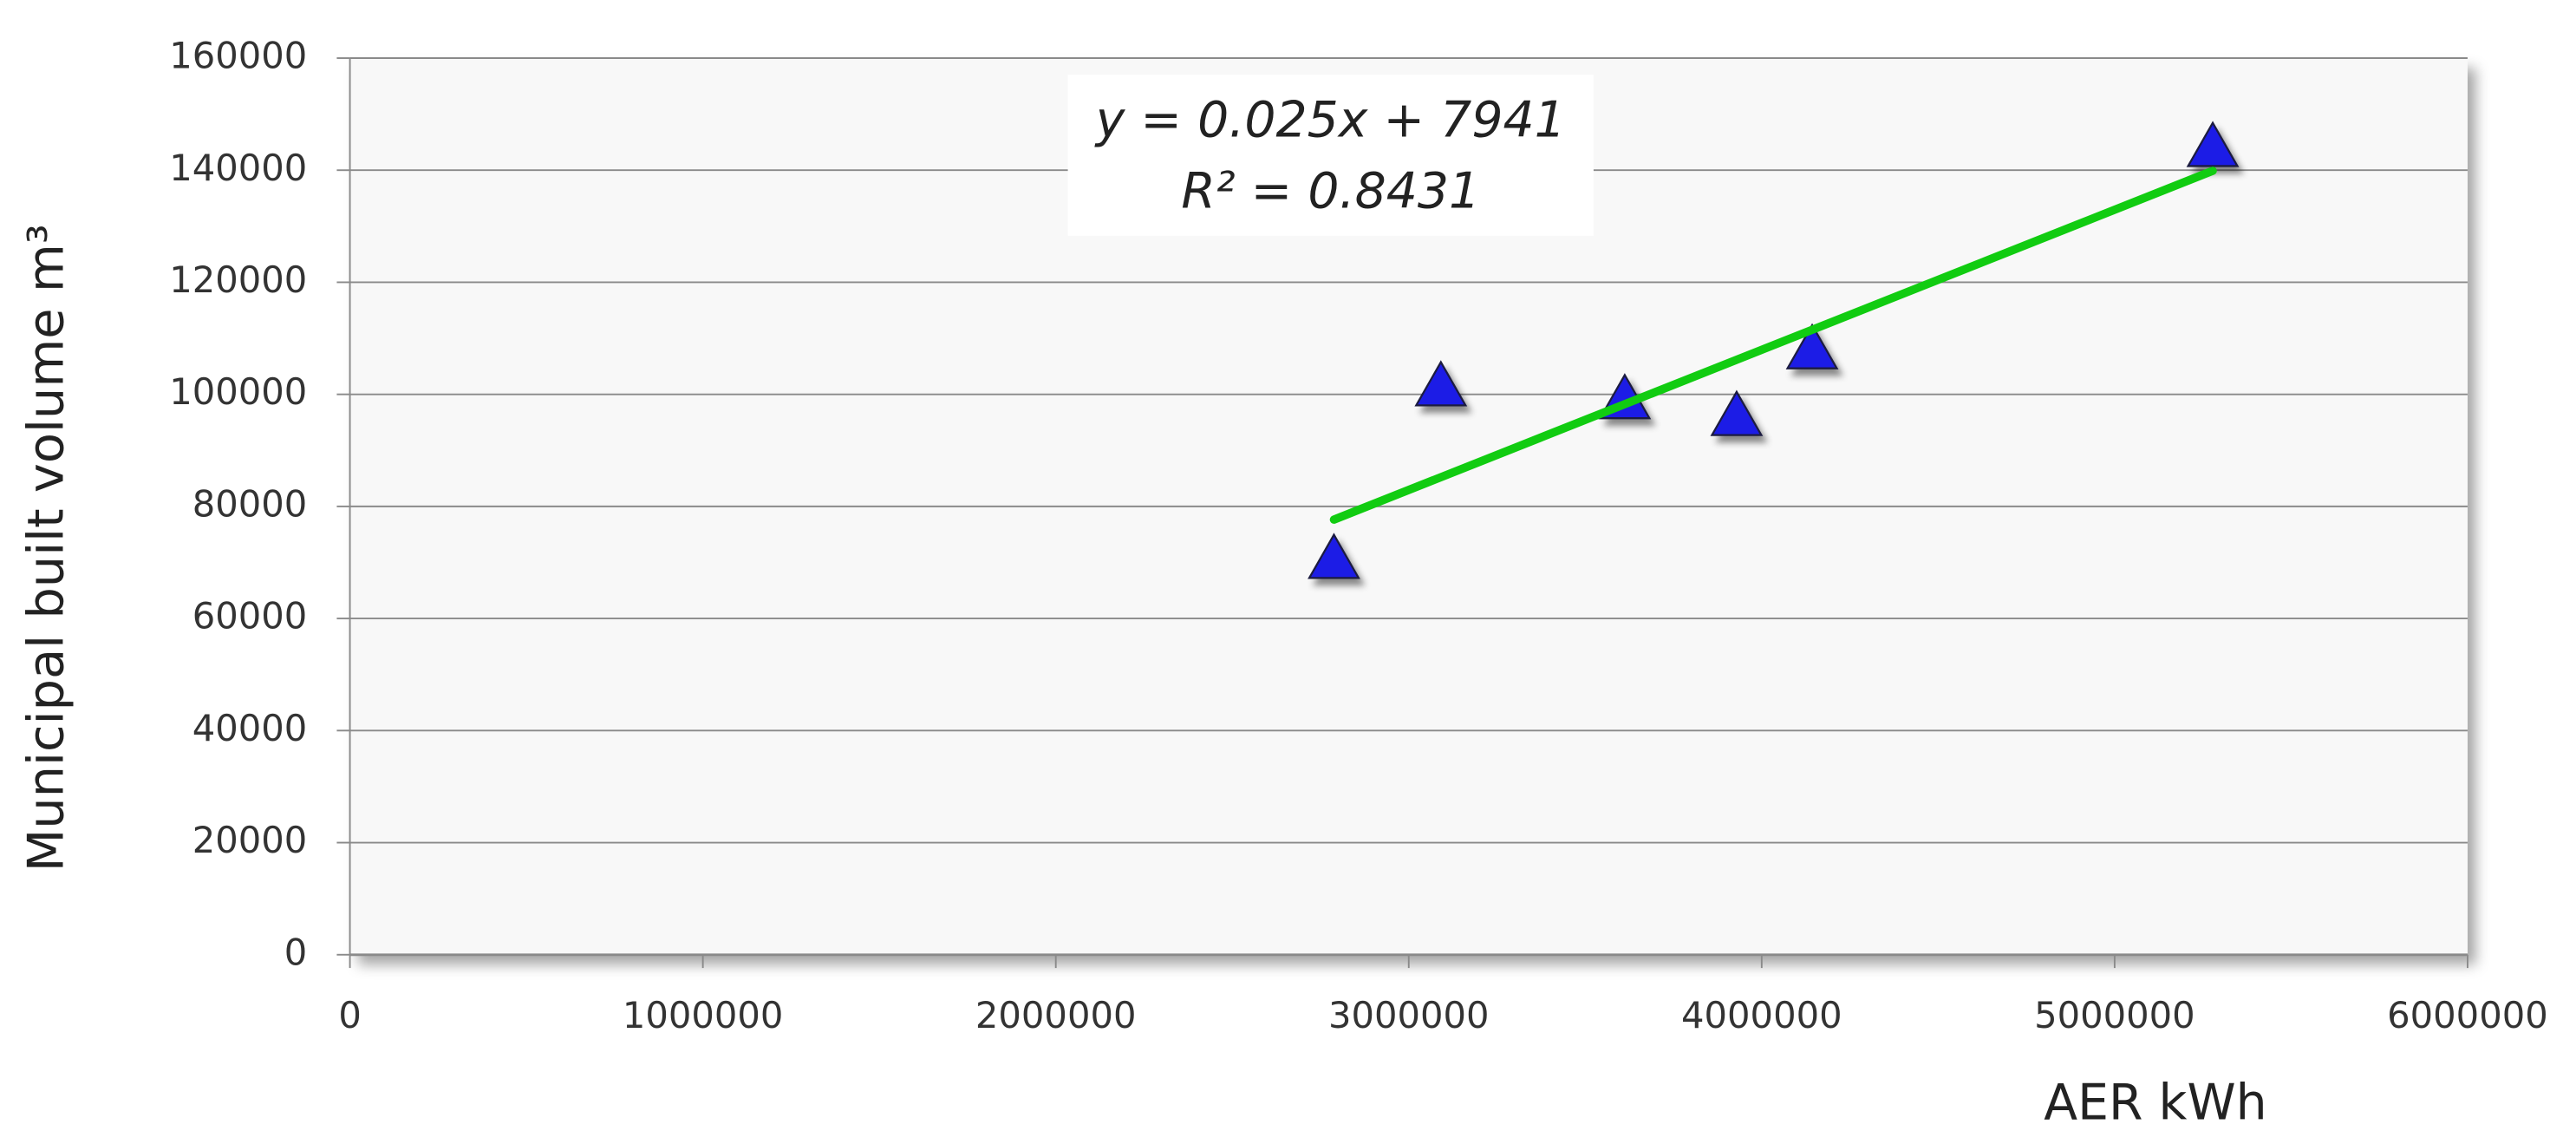  Describe the element at coordinates (238, 279) in the screenshot. I see `y-tick-label: 120000` at that location.